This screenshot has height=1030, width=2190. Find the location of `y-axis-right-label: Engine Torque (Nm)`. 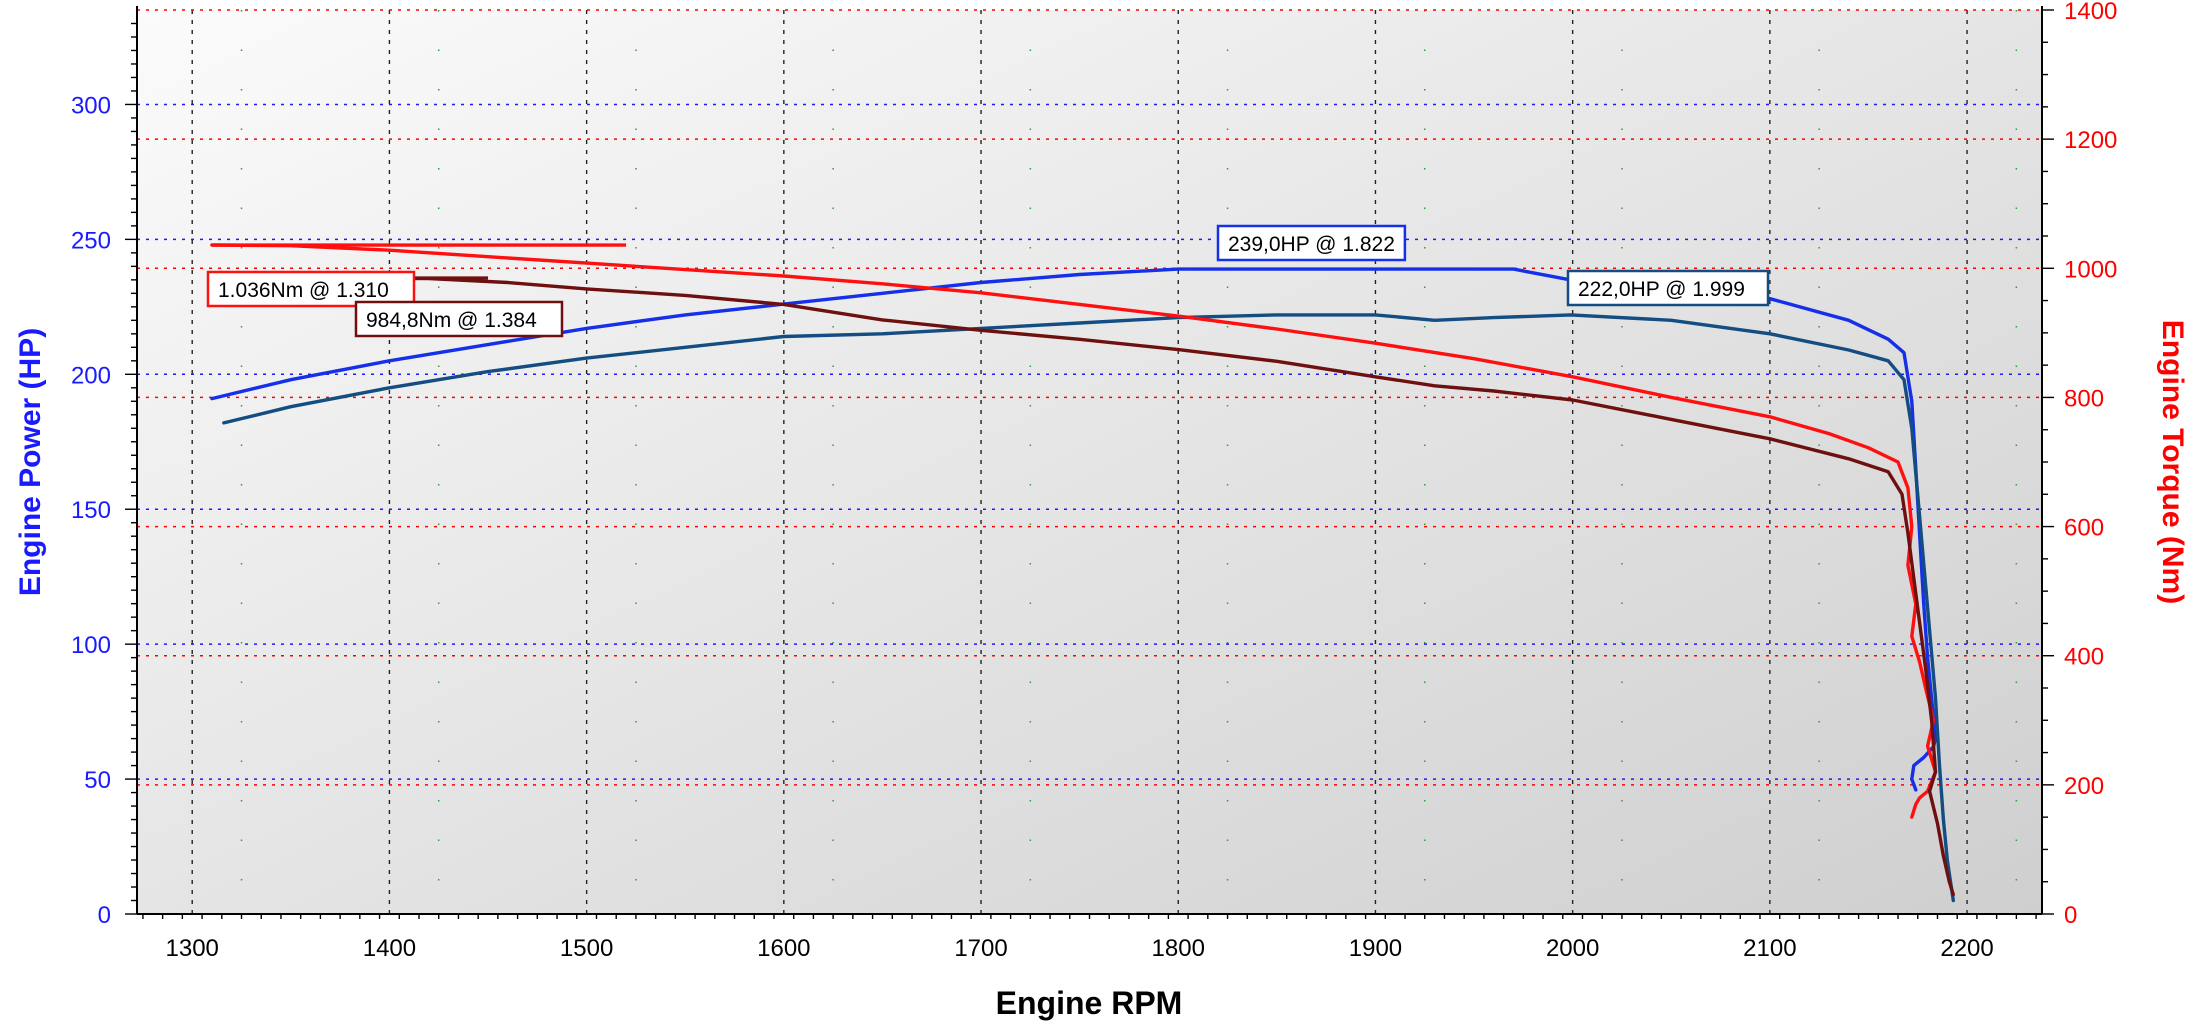

y-axis-right-label: Engine Torque (Nm) is located at coordinates (2172, 462).